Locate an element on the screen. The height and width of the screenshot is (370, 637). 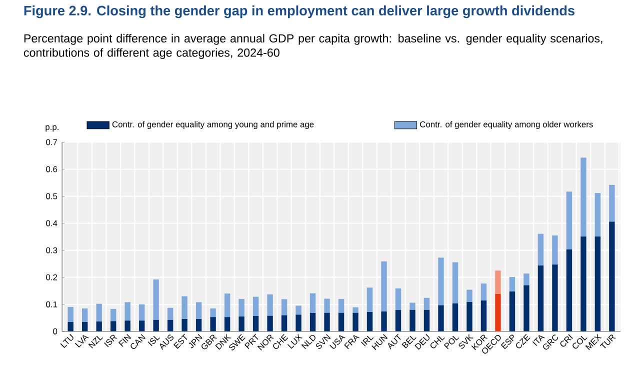
y-tick-label: 0.6 is located at coordinates (52, 169).